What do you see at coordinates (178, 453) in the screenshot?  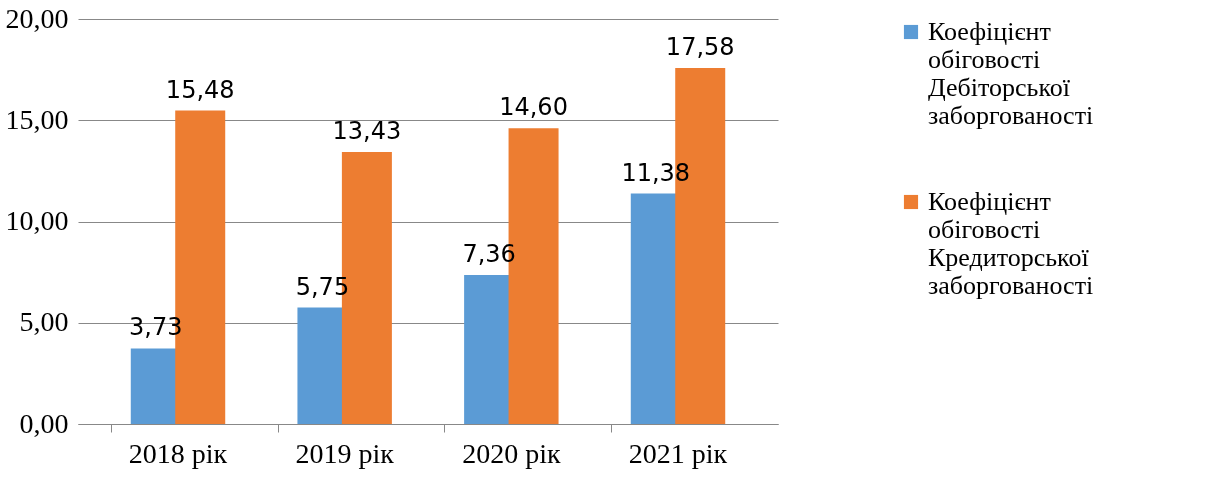 I see `x-tick-label: 2018 рік` at bounding box center [178, 453].